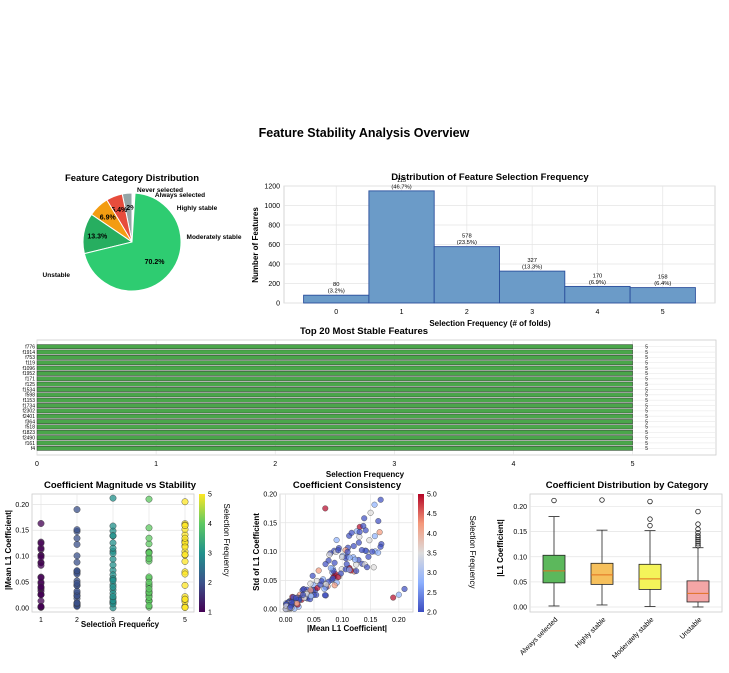  I want to click on top-features-ytick-label: f119, so click(31, 364).